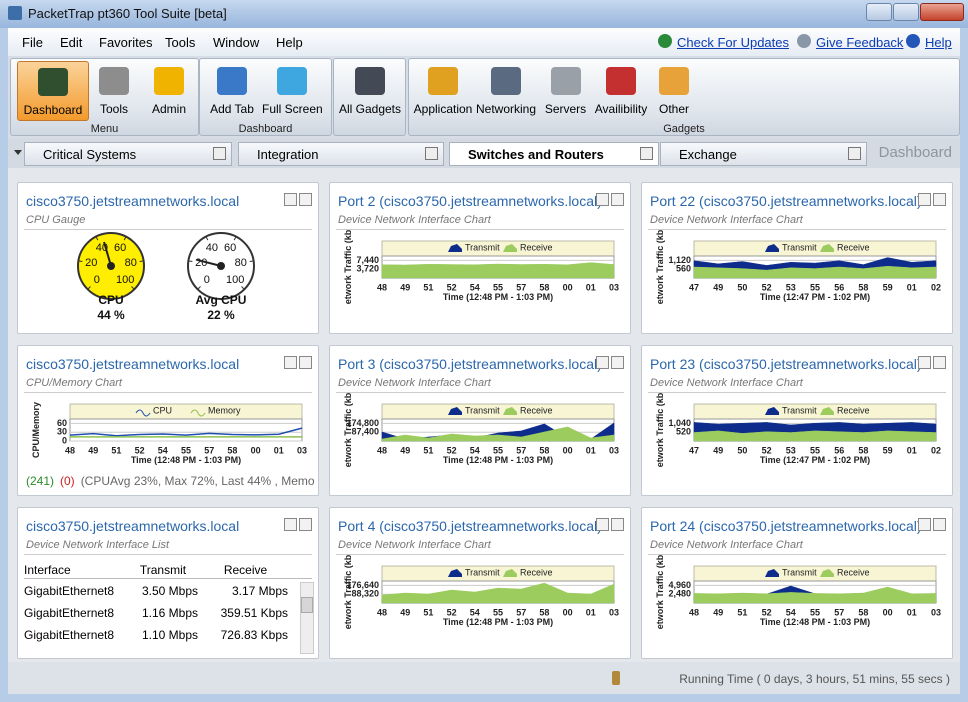 This screenshot has height=702, width=968. Describe the element at coordinates (163, 570) in the screenshot. I see `table-header: Transmit` at that location.